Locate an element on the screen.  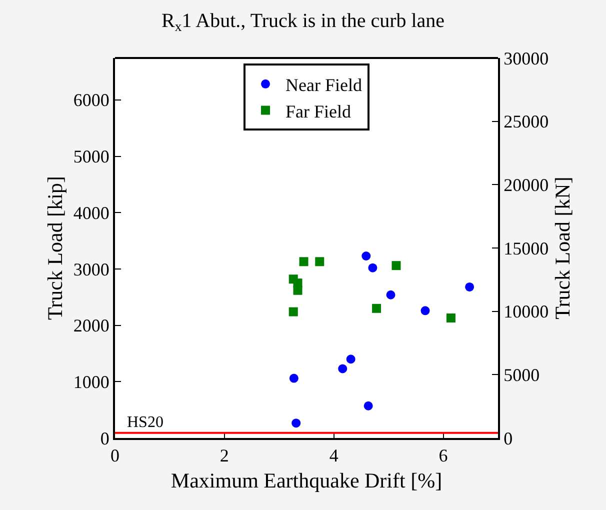
chart-title: R$_{x}$1 Abut., Truck is in the curb lane is located at coordinates (303, 22).